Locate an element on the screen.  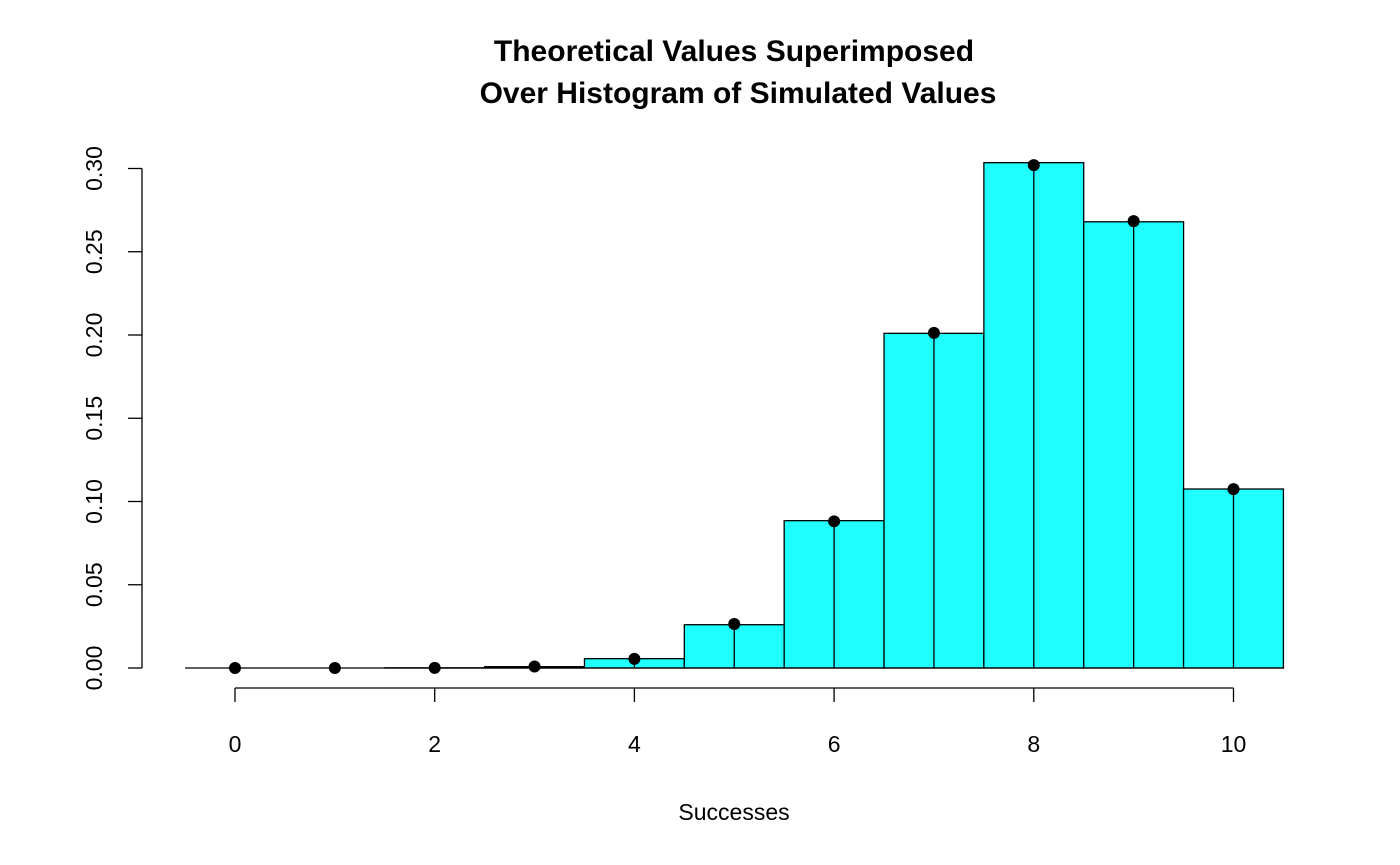
y-tick-label: 0.15 is located at coordinates (94, 418).